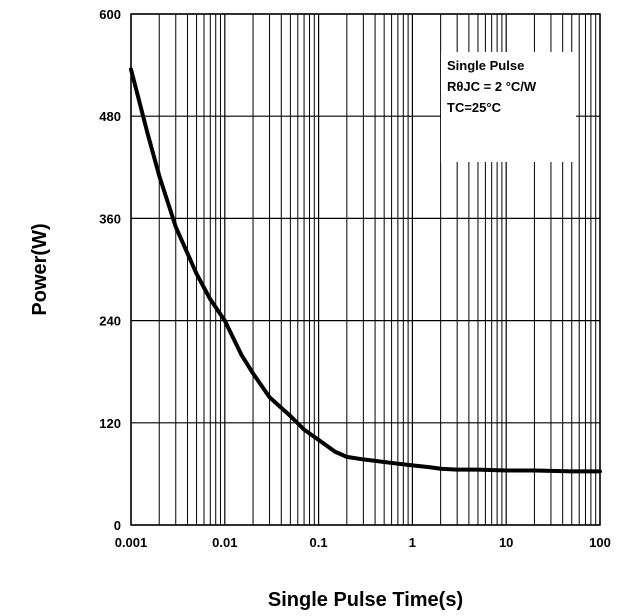 The image size is (629, 616). Describe the element at coordinates (474, 107) in the screenshot. I see `annotation-line: TC=25°C` at that location.